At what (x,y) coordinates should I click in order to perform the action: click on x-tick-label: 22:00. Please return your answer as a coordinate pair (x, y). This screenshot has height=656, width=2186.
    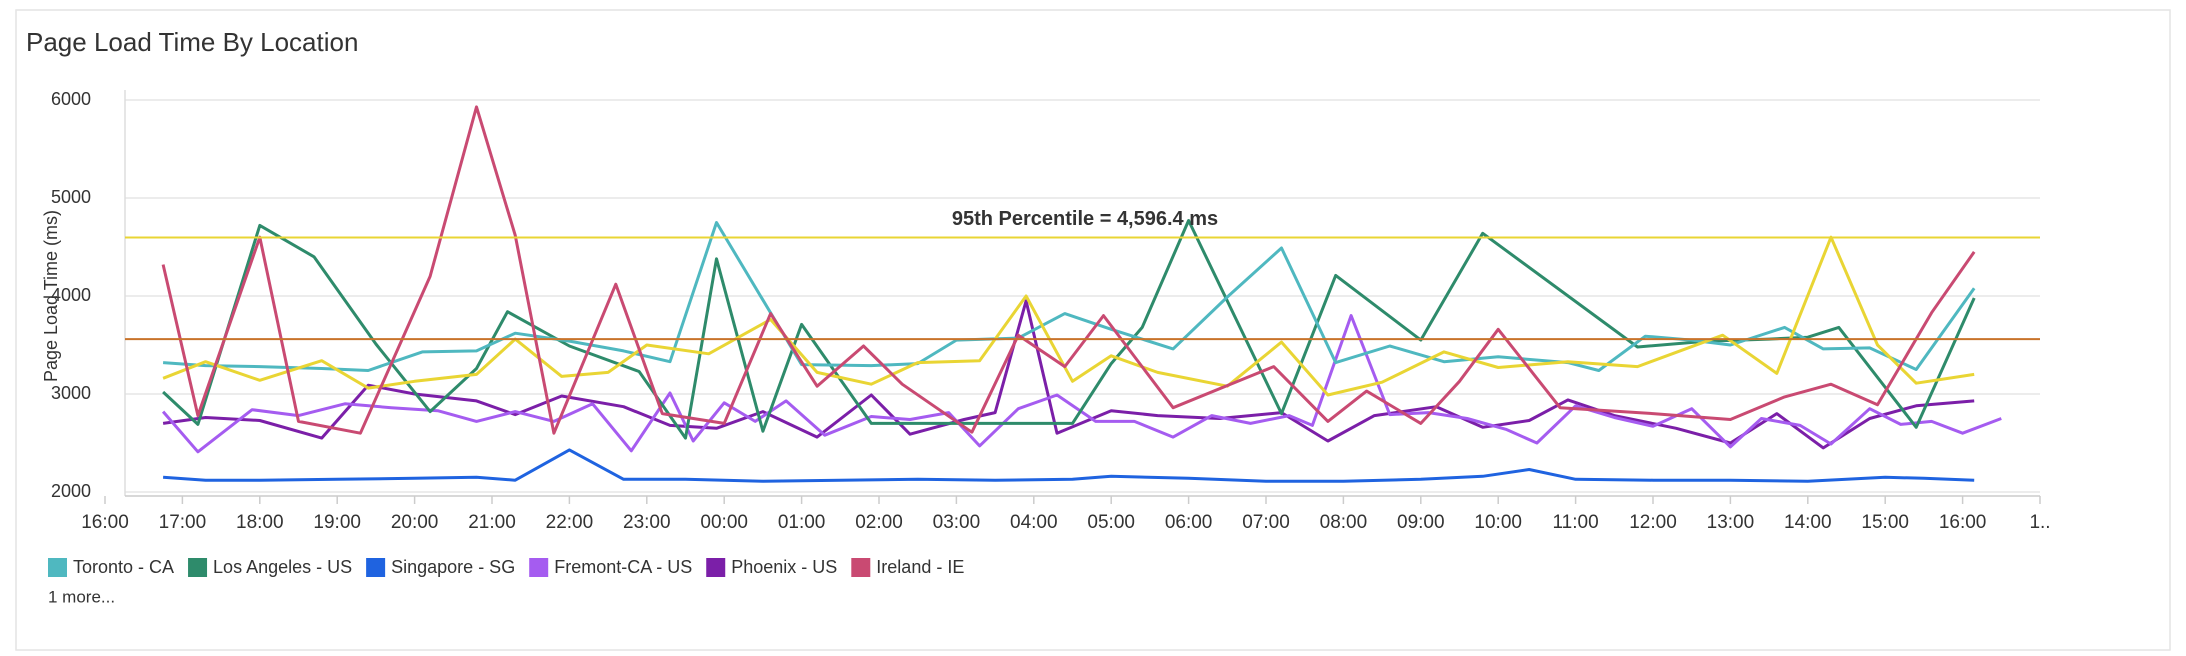
    Looking at the image, I should click on (570, 522).